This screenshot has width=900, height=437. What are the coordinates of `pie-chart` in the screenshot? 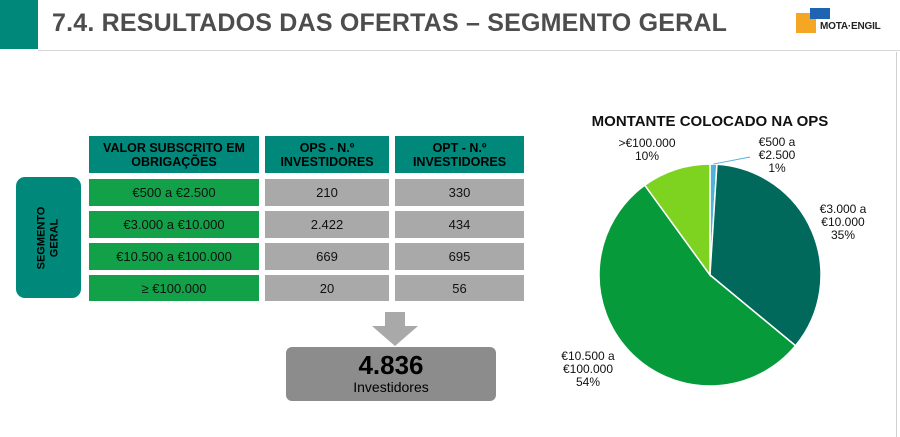 It's located at (710, 271).